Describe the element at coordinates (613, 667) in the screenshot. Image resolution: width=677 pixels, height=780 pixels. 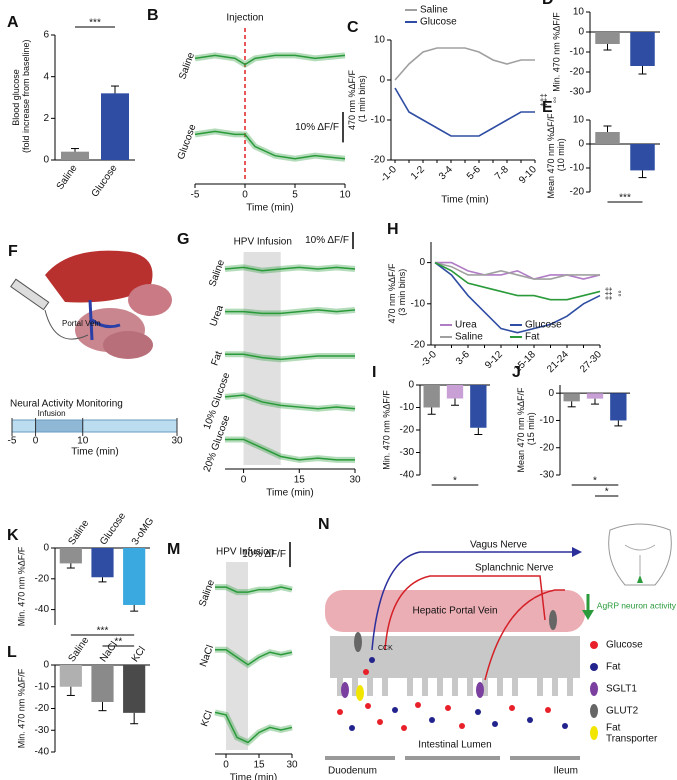
I see `legend-label: Fat` at that location.